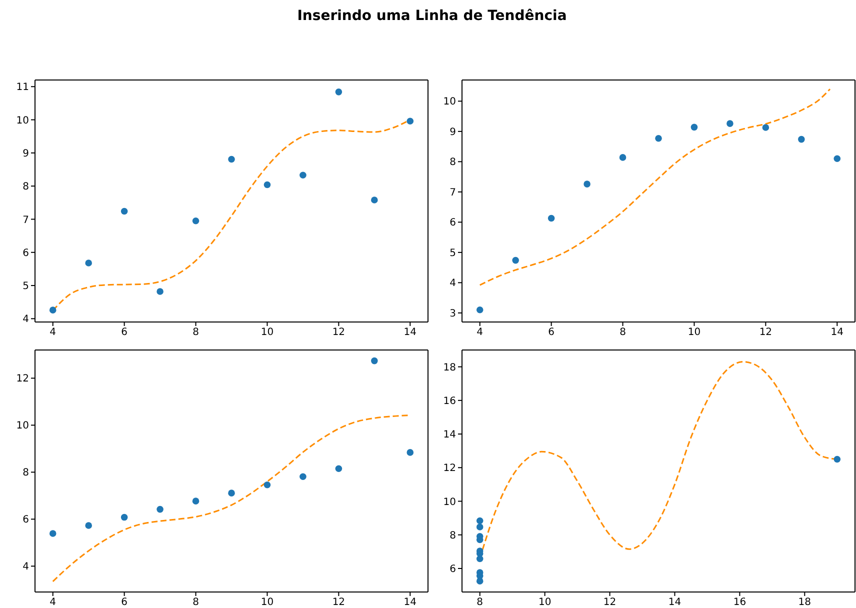 The image size is (856, 608). Describe the element at coordinates (453, 314) in the screenshot. I see `y-tick-label: 3` at that location.